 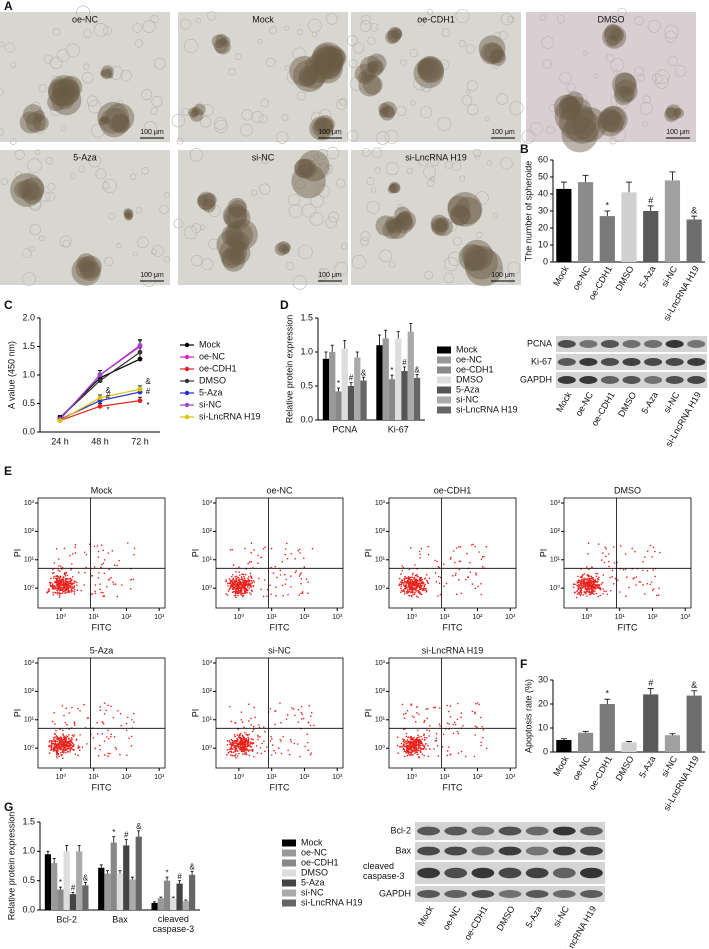 What do you see at coordinates (167, 872) in the screenshot?
I see `significance-mark: *` at bounding box center [167, 872].